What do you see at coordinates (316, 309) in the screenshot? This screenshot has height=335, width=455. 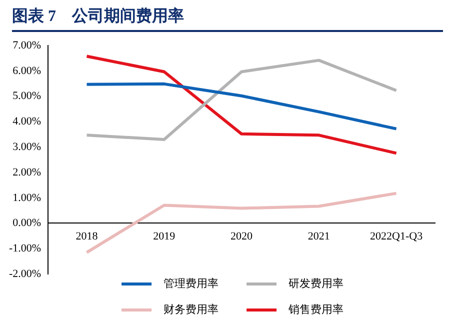 I see `legend-label: 销售费用率` at bounding box center [316, 309].